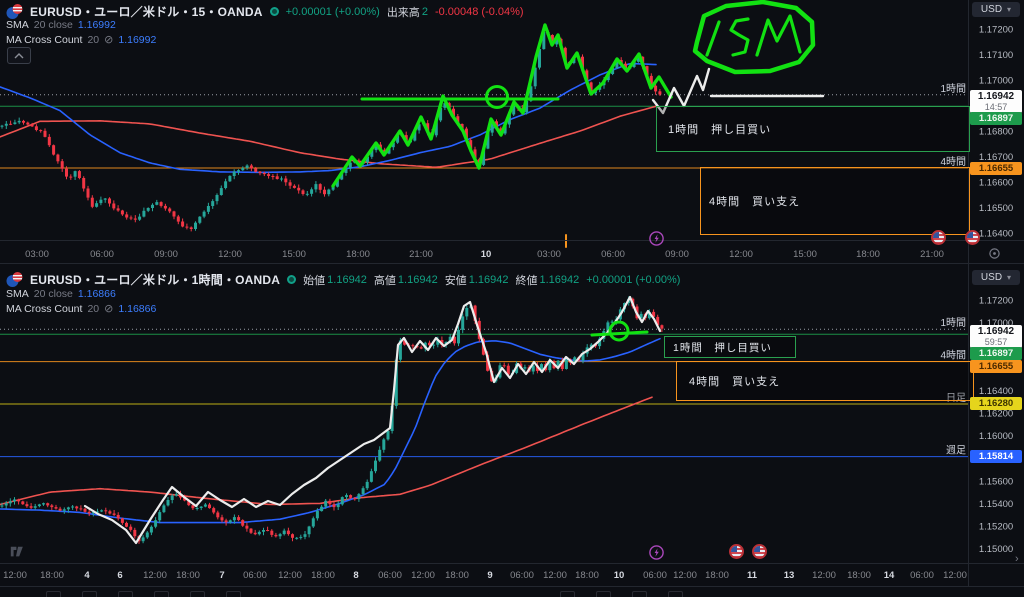  What do you see at coordinates (1017, 559) in the screenshot?
I see `scroll-right-chevron-icon: ›` at bounding box center [1017, 559].